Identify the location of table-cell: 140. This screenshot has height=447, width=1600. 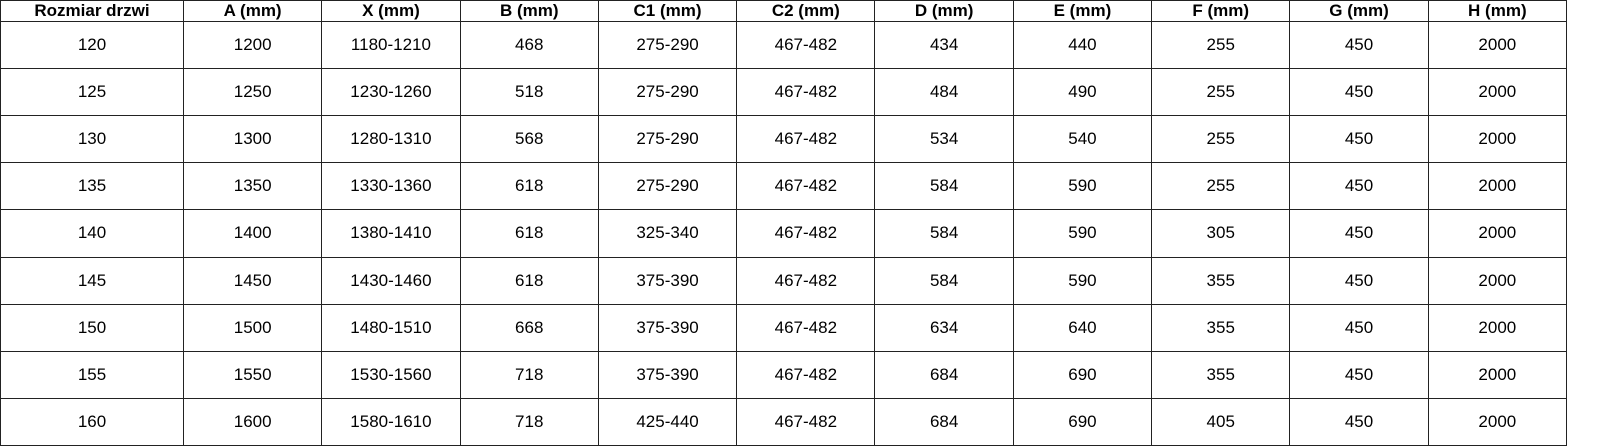
(92, 233).